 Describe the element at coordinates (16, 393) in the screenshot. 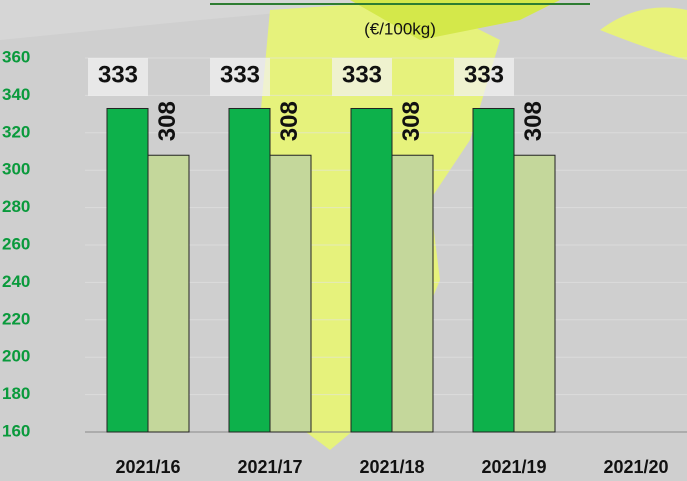

I see `y-tick-label: 180` at that location.